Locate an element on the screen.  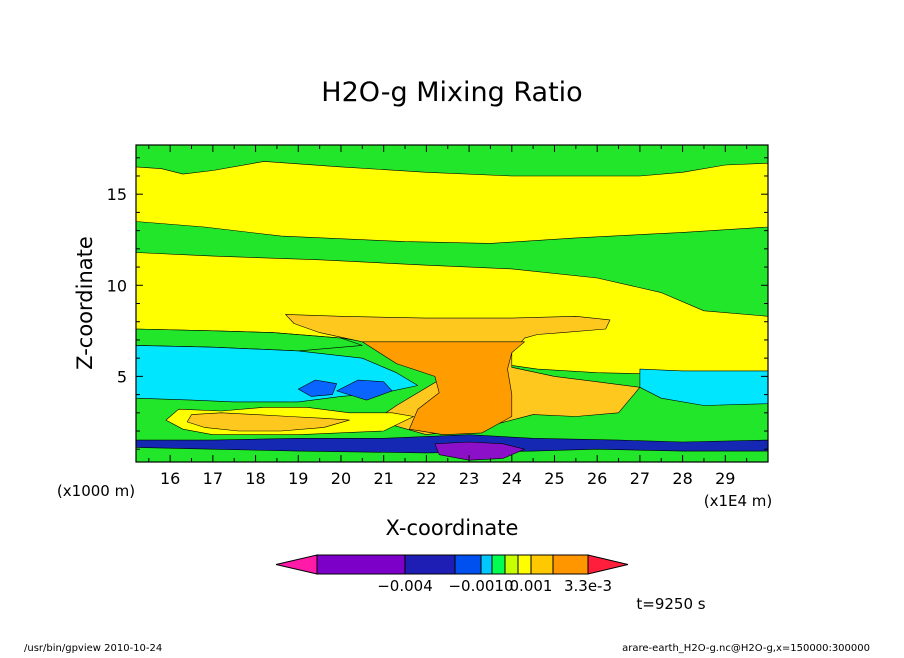
x-tick-label: 27 is located at coordinates (640, 478).